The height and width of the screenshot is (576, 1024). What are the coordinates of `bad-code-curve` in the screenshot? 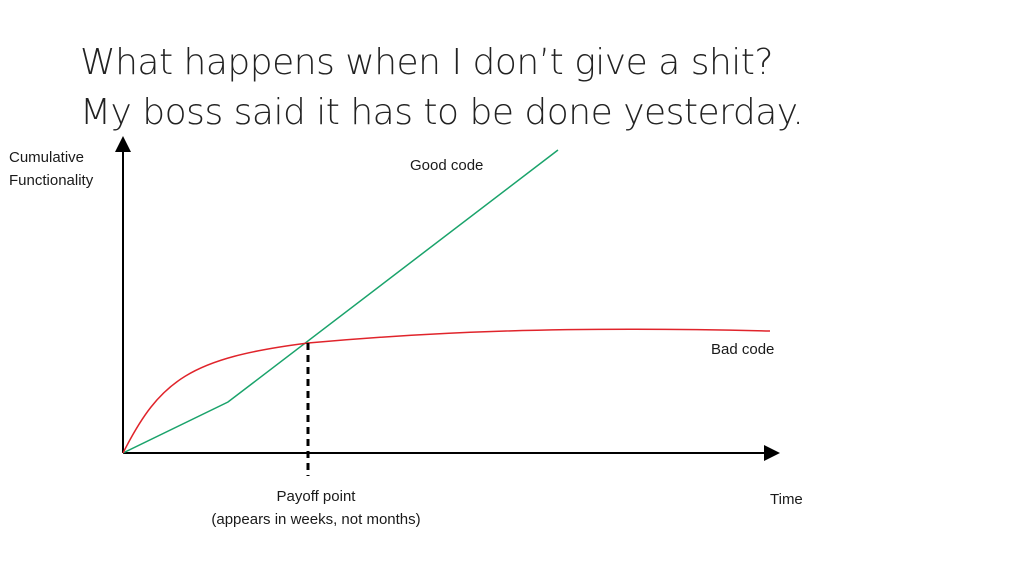 It's located at (446, 391).